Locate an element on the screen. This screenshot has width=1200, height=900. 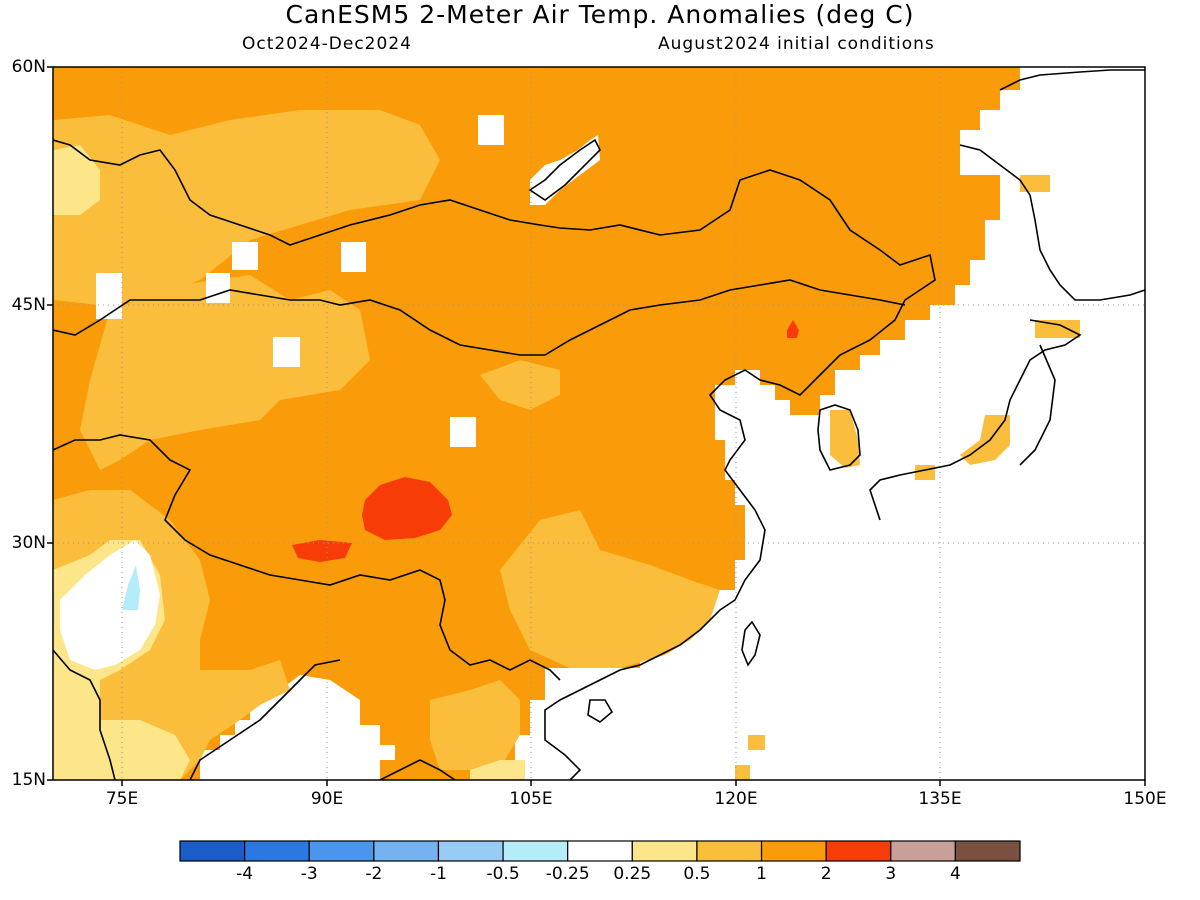
hotspot-northeast is located at coordinates (793, 329).